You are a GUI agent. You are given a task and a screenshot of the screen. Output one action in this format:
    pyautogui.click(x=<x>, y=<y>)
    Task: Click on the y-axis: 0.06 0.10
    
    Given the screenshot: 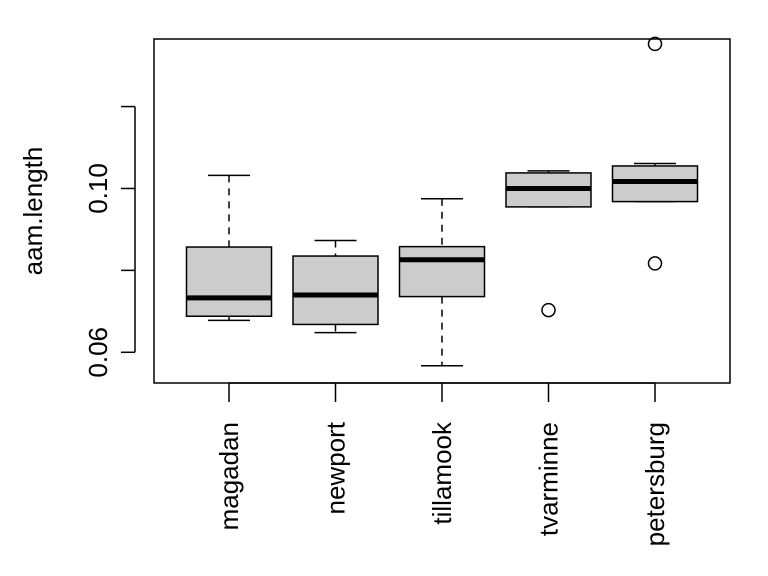 What is the action you would take?
    pyautogui.click(x=109, y=241)
    